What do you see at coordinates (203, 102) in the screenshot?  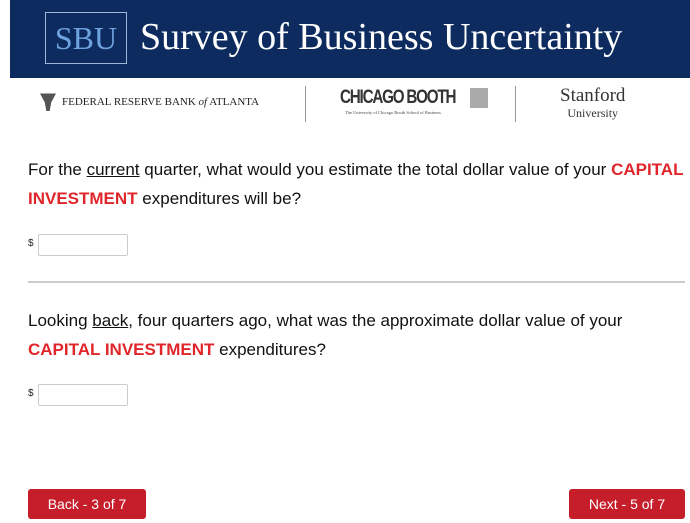 I see `frb-of: of` at bounding box center [203, 102].